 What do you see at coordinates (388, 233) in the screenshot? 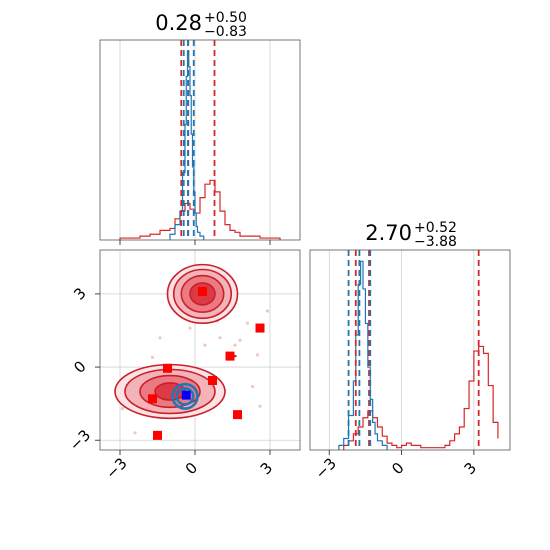
I see `marginal-2-title-value: 2.70` at bounding box center [388, 233].